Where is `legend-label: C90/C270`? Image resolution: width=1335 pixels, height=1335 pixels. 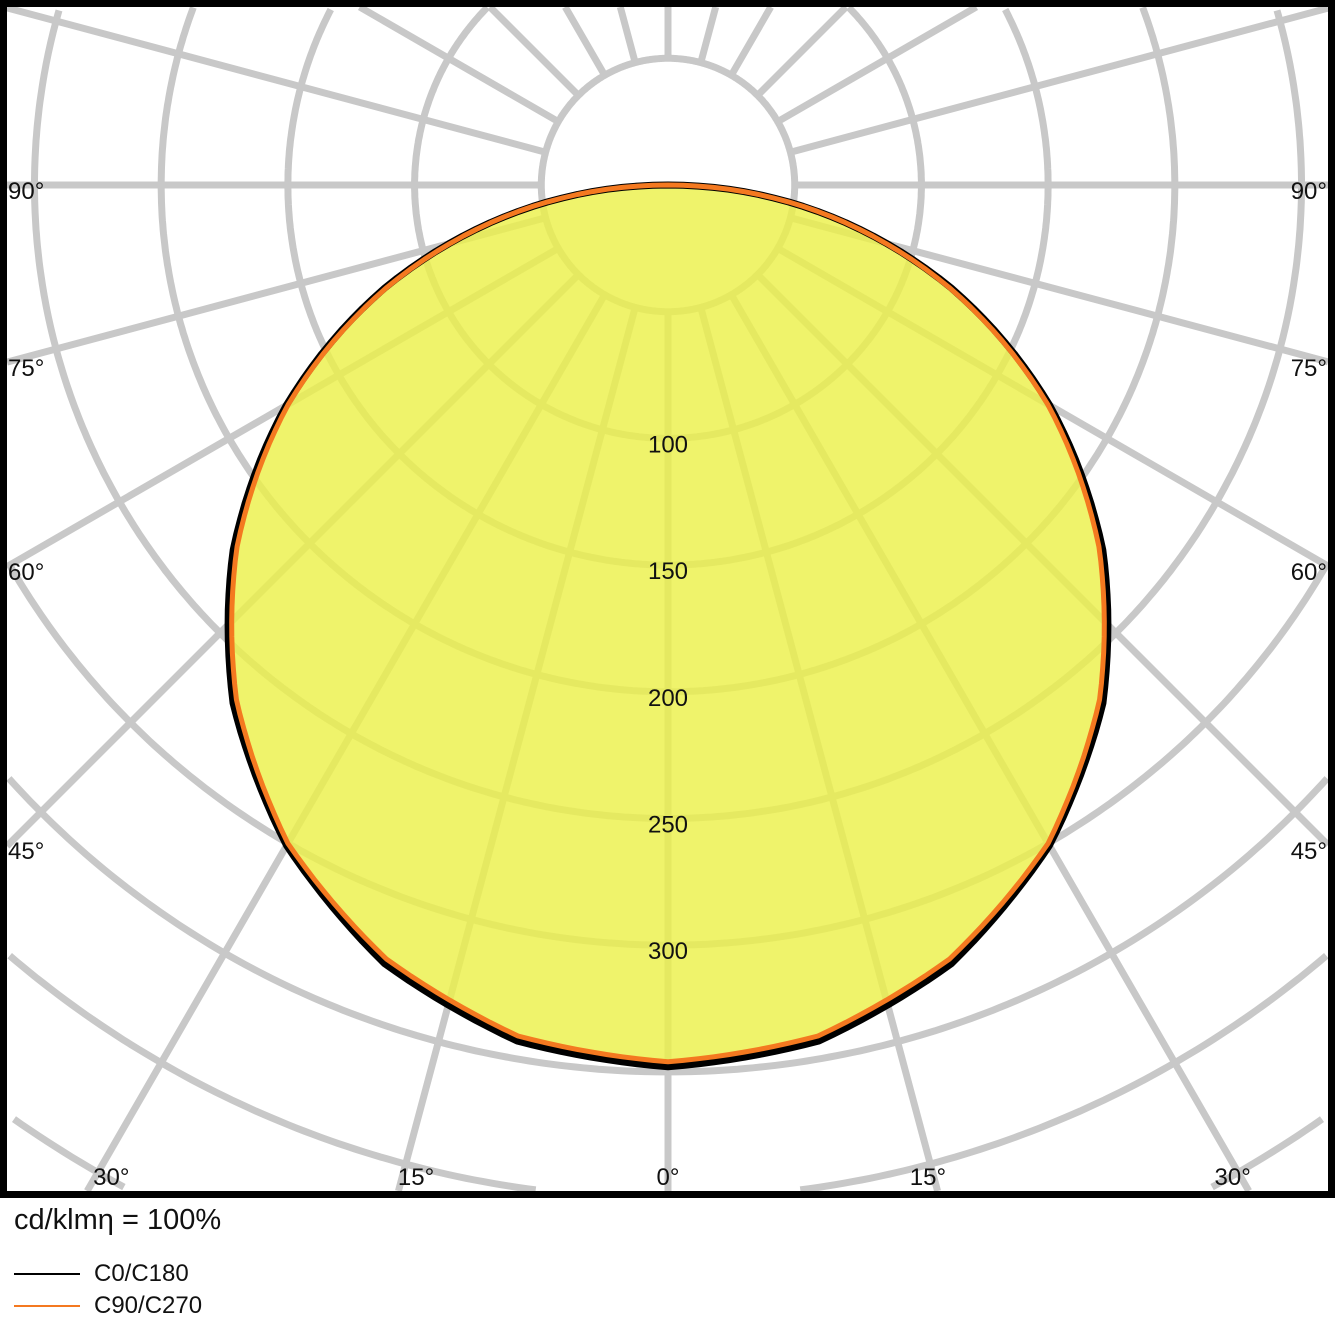
legend-label: C90/C270 is located at coordinates (148, 1305).